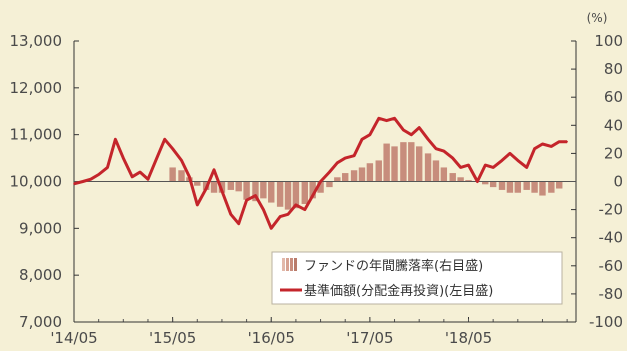 The width and height of the screenshot is (627, 351). I want to click on right-tick-label: 40, so click(613, 125).